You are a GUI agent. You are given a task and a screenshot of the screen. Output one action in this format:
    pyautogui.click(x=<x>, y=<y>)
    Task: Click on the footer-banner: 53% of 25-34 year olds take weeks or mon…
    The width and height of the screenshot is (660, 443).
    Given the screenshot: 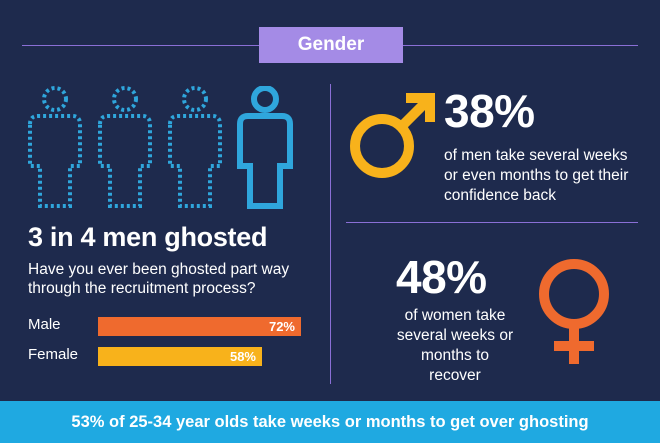 What is the action you would take?
    pyautogui.click(x=330, y=422)
    